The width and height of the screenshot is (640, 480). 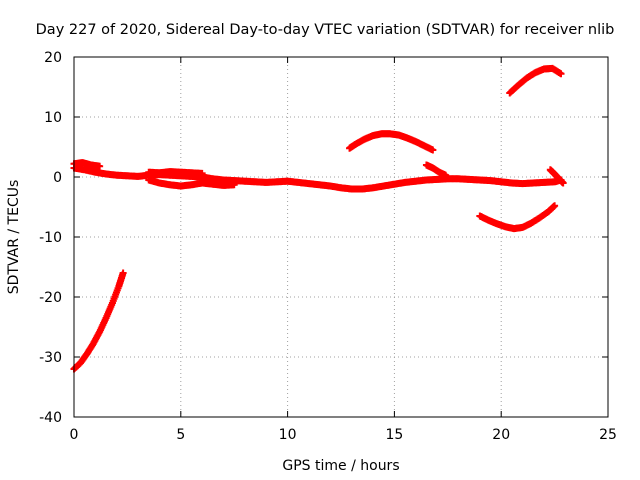 I want to click on series-arc-peak, so click(x=535, y=80).